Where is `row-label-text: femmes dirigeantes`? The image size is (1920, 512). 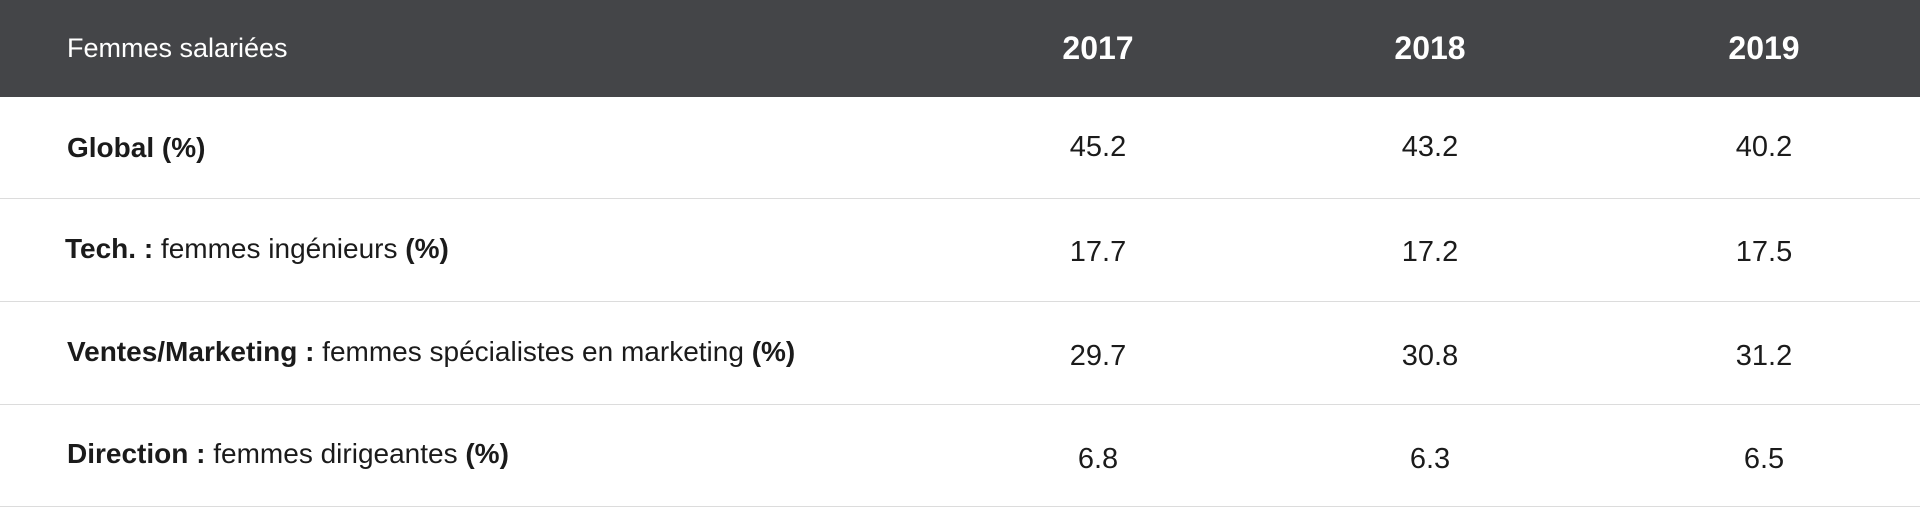 row-label-text: femmes dirigeantes is located at coordinates (335, 453).